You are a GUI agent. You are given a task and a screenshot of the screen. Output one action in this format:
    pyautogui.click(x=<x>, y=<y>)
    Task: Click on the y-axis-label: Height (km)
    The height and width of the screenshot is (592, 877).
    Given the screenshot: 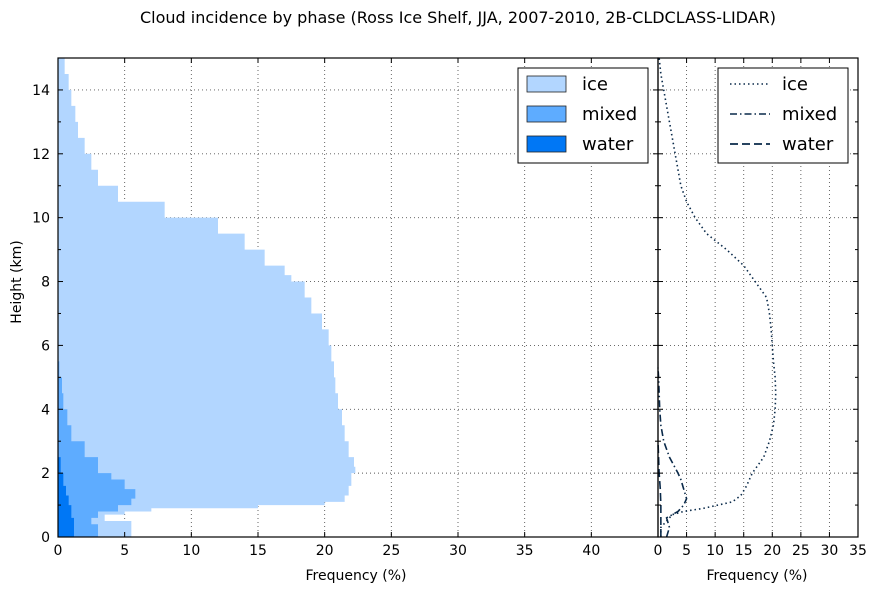 What is the action you would take?
    pyautogui.click(x=17, y=281)
    